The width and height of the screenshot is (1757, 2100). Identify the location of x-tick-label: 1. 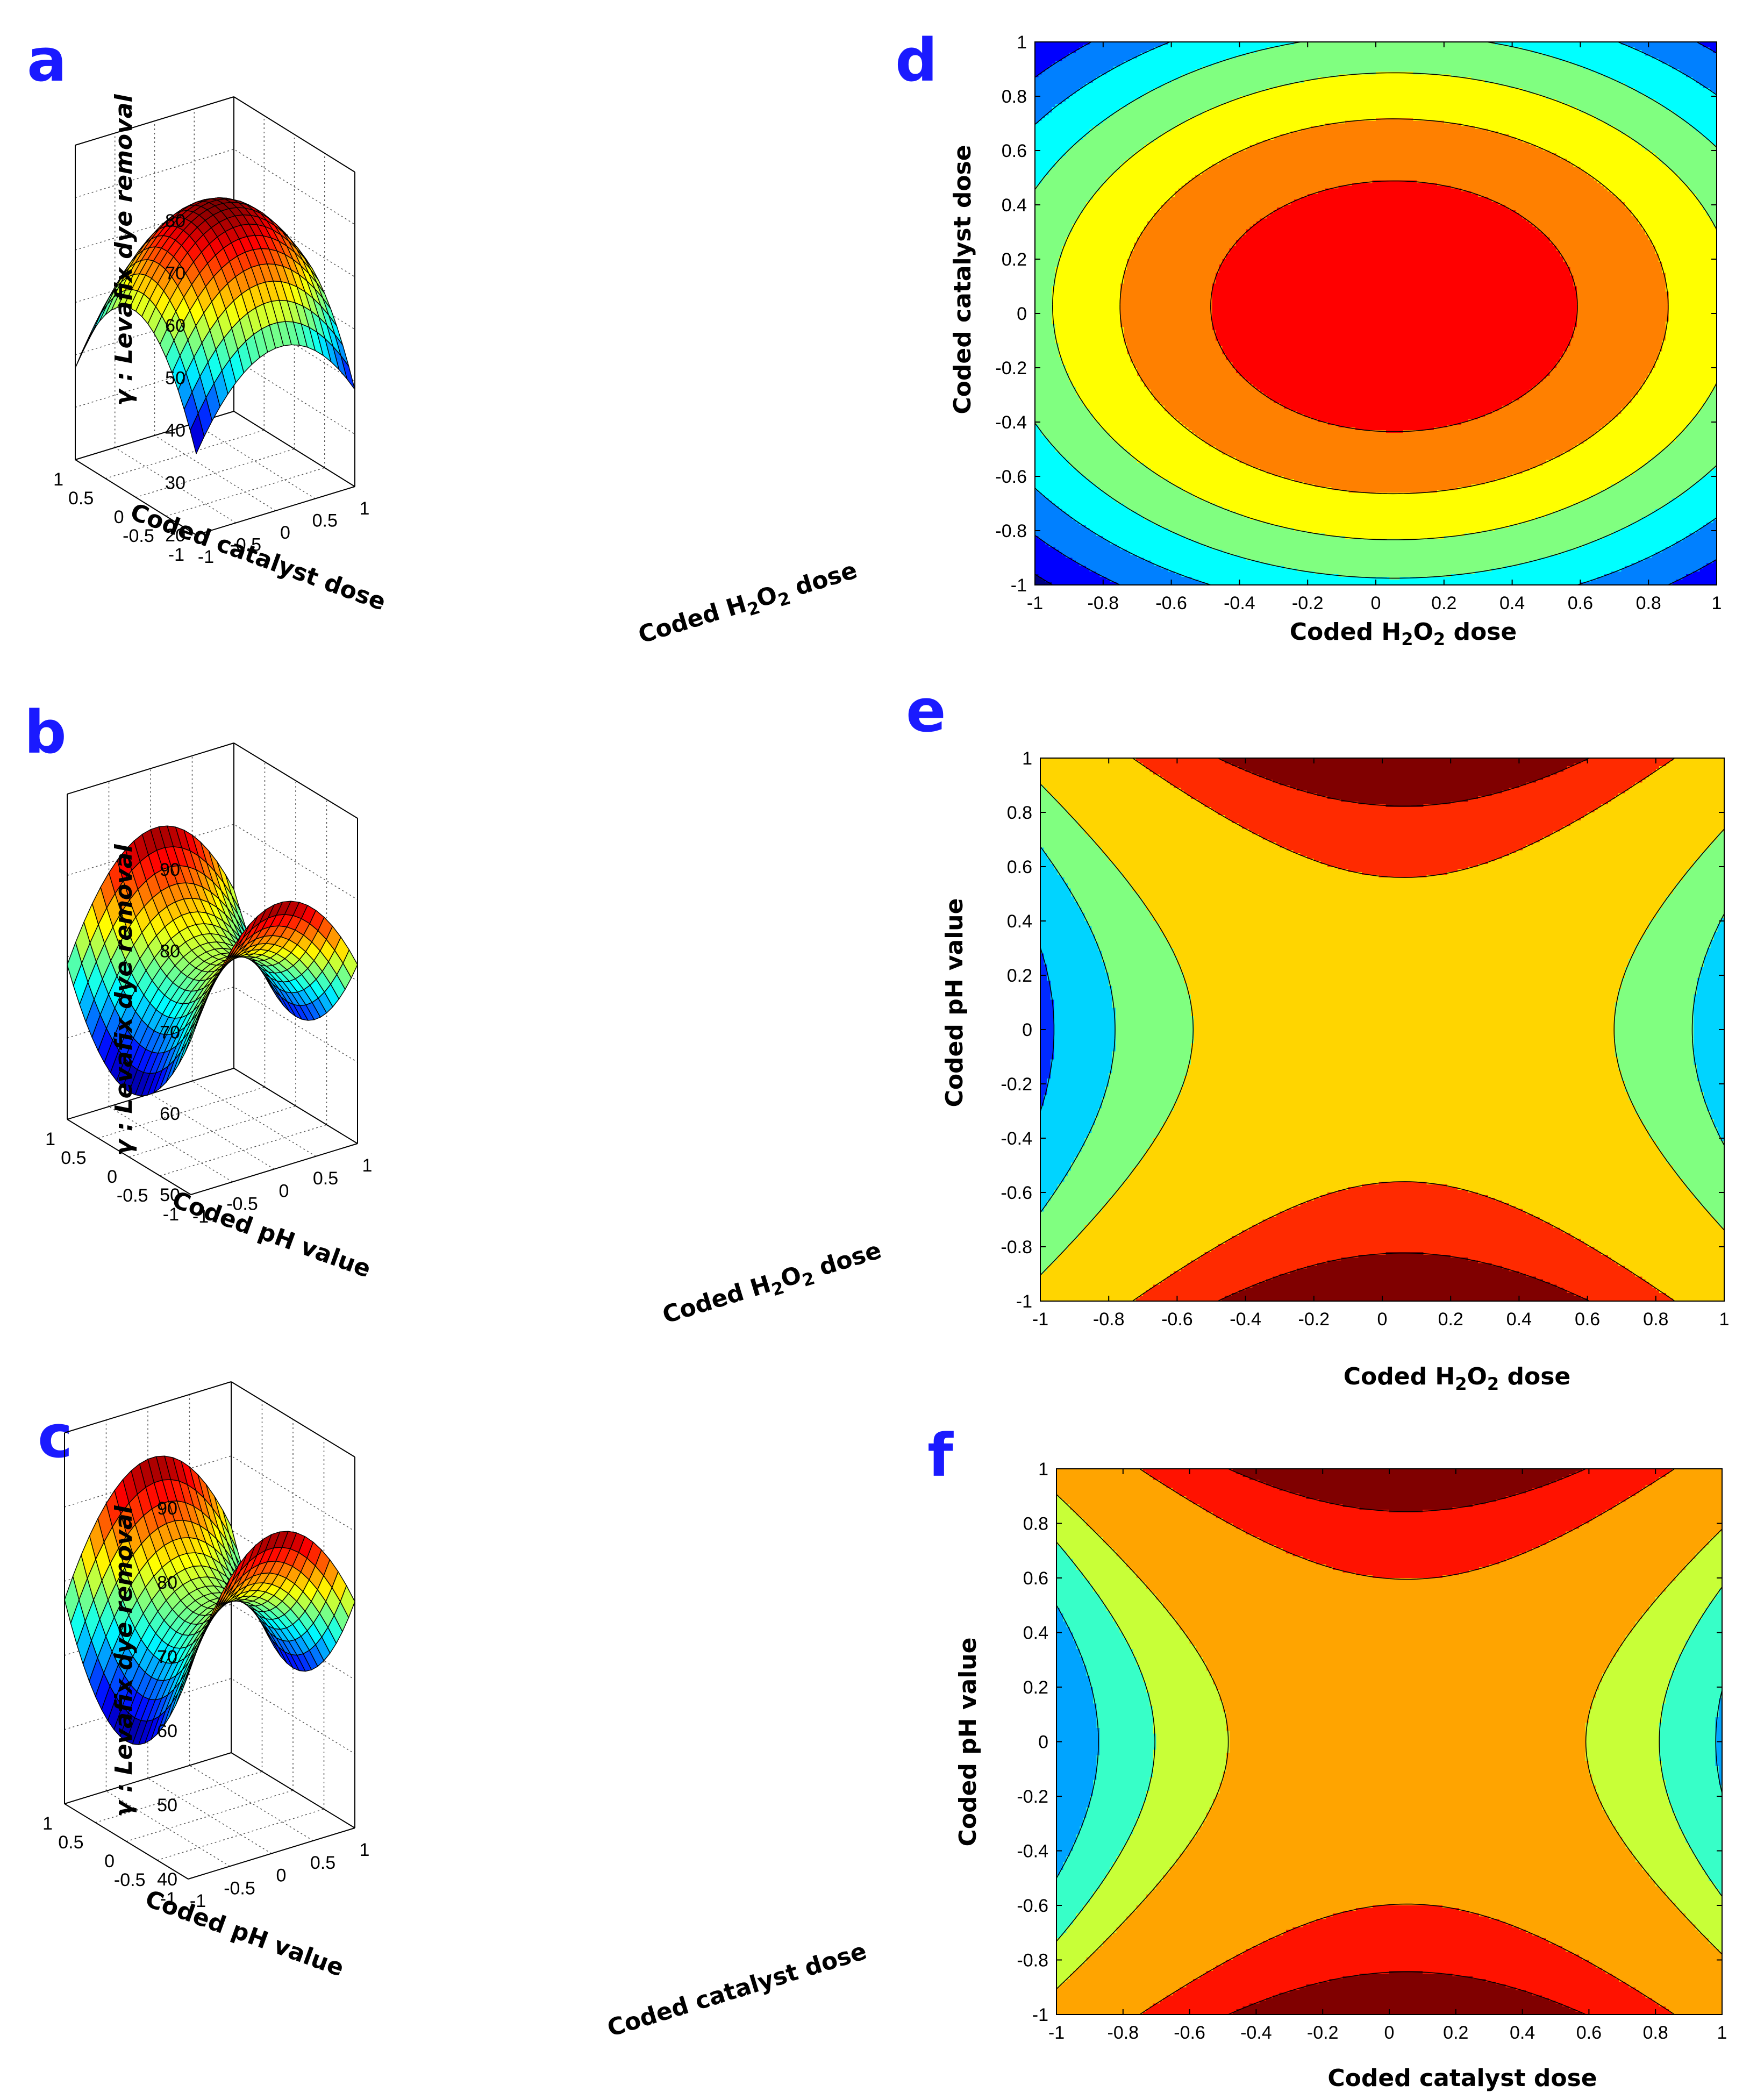
(1717, 603).